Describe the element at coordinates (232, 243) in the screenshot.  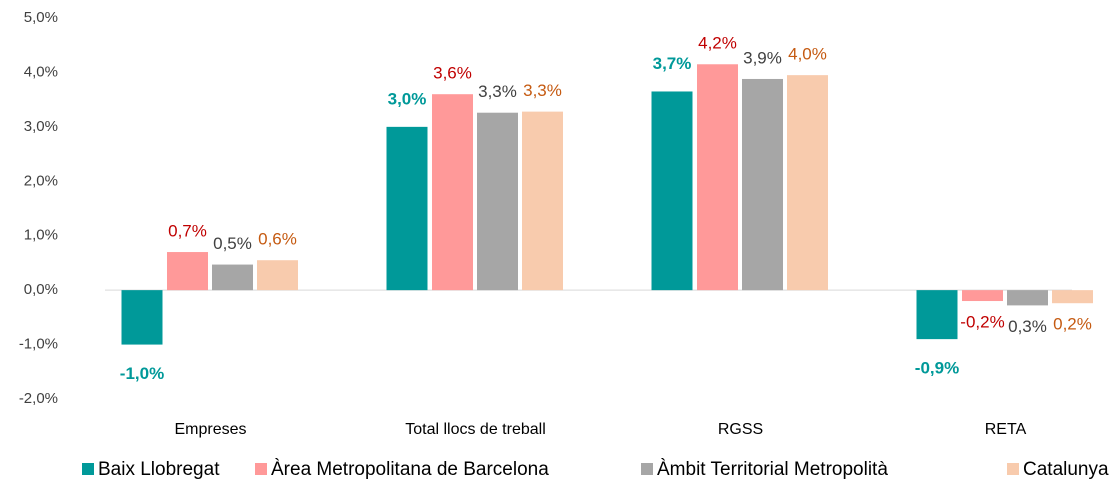
I see `value-label: 0,5%` at that location.